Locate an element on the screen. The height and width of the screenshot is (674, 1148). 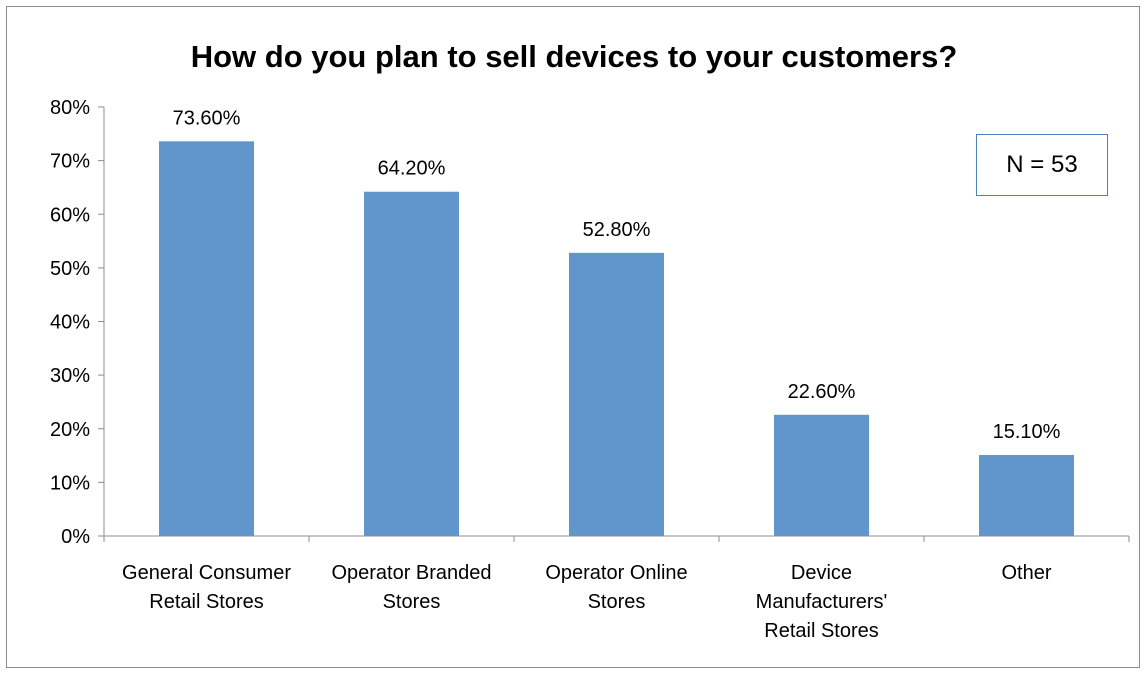
y-tick-label: 60% is located at coordinates (70, 215).